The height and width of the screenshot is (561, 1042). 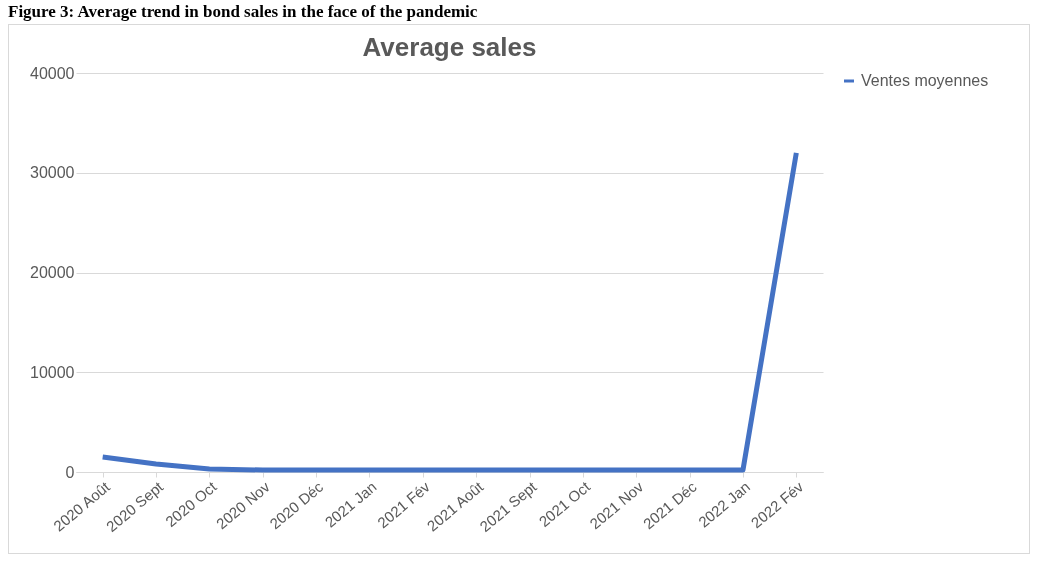 What do you see at coordinates (925, 80) in the screenshot?
I see `legend-label: Ventes moyennes` at bounding box center [925, 80].